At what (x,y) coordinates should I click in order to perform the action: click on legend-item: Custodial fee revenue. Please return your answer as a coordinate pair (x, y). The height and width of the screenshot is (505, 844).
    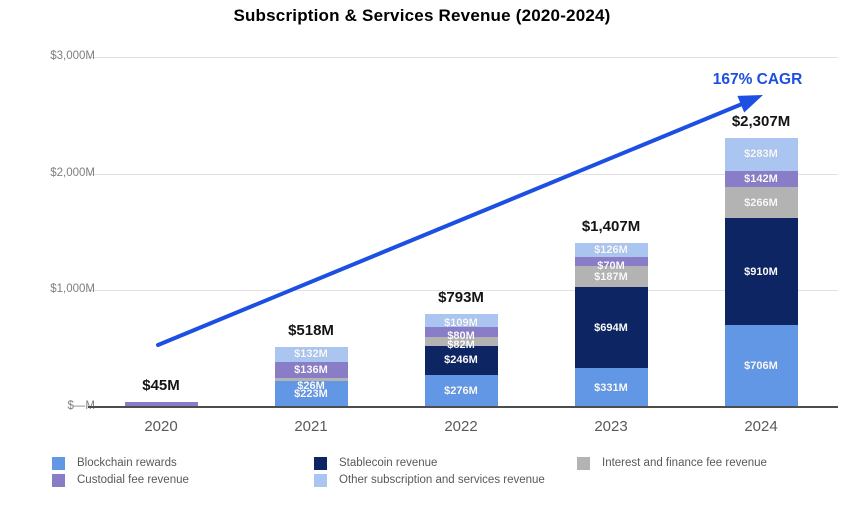
    Looking at the image, I should click on (120, 480).